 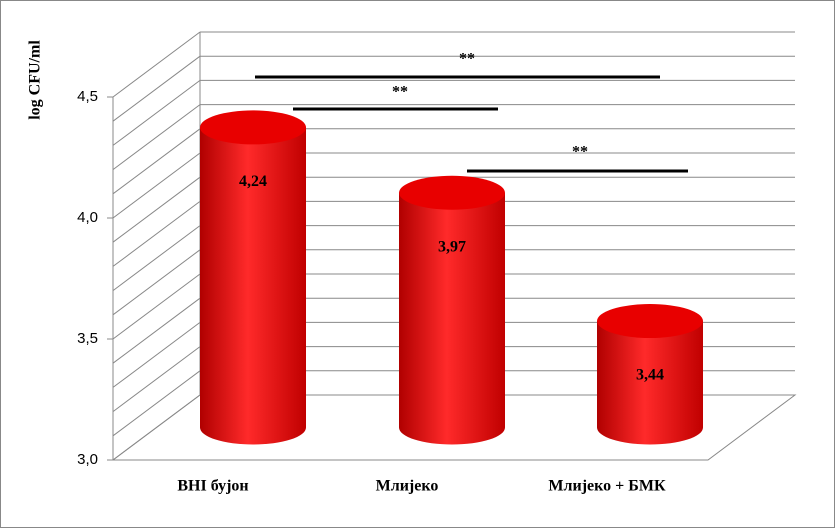 I want to click on y-axis-label: log CFU/ml, so click(x=35, y=80).